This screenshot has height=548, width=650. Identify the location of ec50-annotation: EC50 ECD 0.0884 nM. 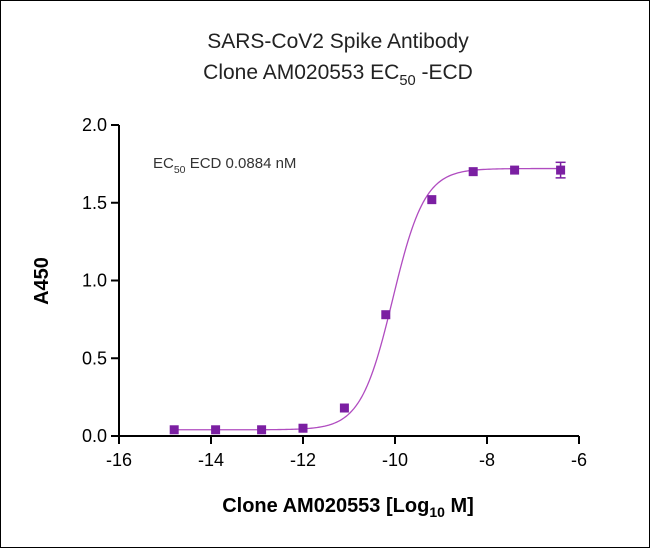
(224, 165).